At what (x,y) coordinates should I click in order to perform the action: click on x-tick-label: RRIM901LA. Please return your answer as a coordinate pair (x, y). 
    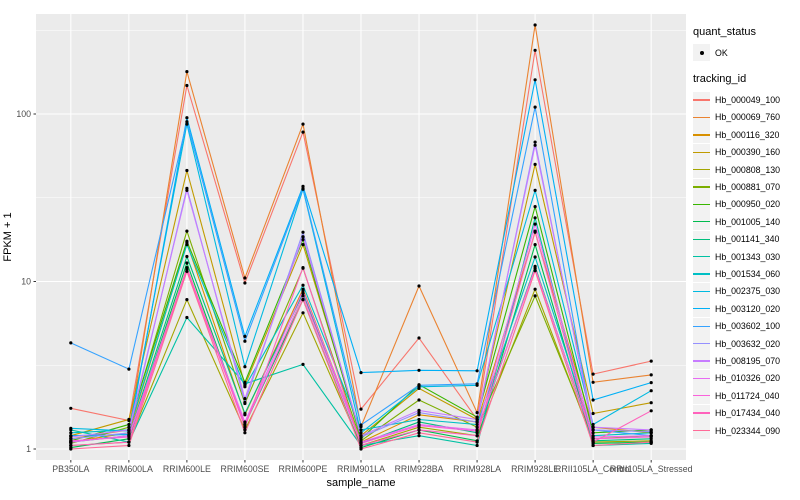
    Looking at the image, I should click on (361, 469).